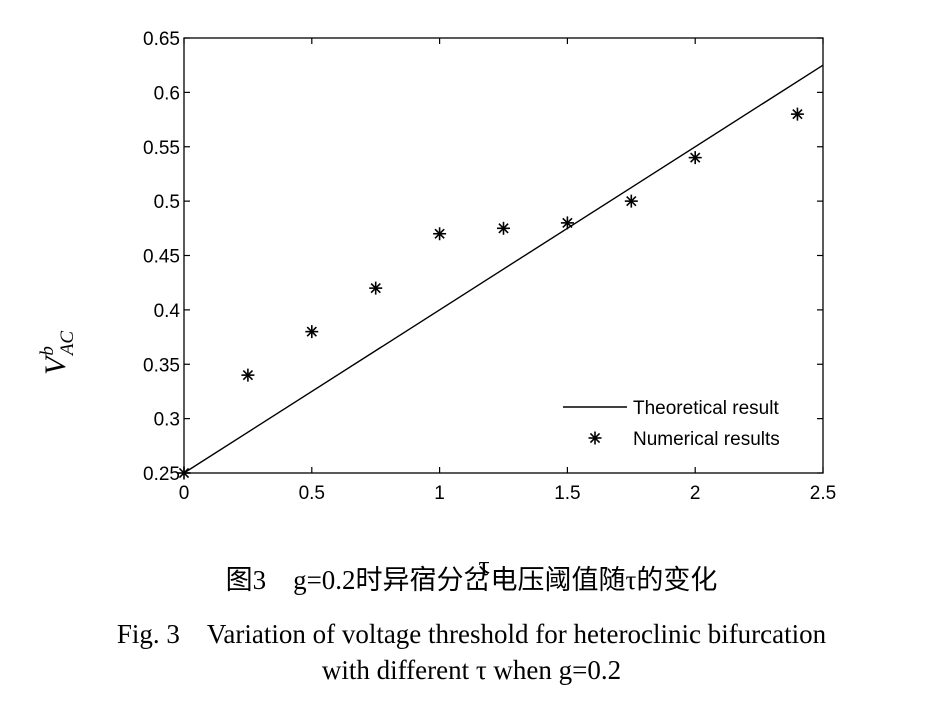 This screenshot has height=704, width=943. Describe the element at coordinates (167, 420) in the screenshot. I see `y-tick-label: 0.3` at that location.